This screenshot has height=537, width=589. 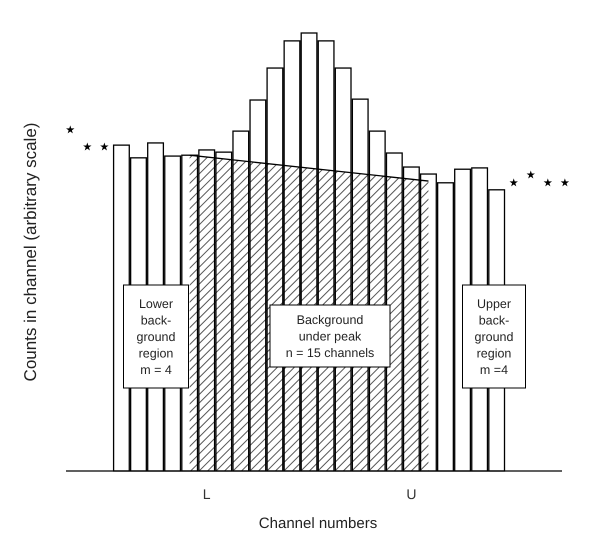 What do you see at coordinates (30, 252) in the screenshot?
I see `y-axis-title: Counts in channel (arbitrary scale)` at bounding box center [30, 252].